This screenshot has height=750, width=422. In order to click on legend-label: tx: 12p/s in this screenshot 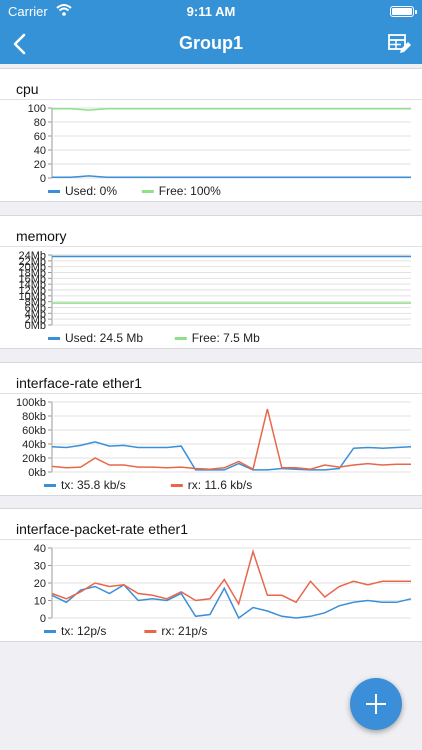, I will do `click(83, 631)`.